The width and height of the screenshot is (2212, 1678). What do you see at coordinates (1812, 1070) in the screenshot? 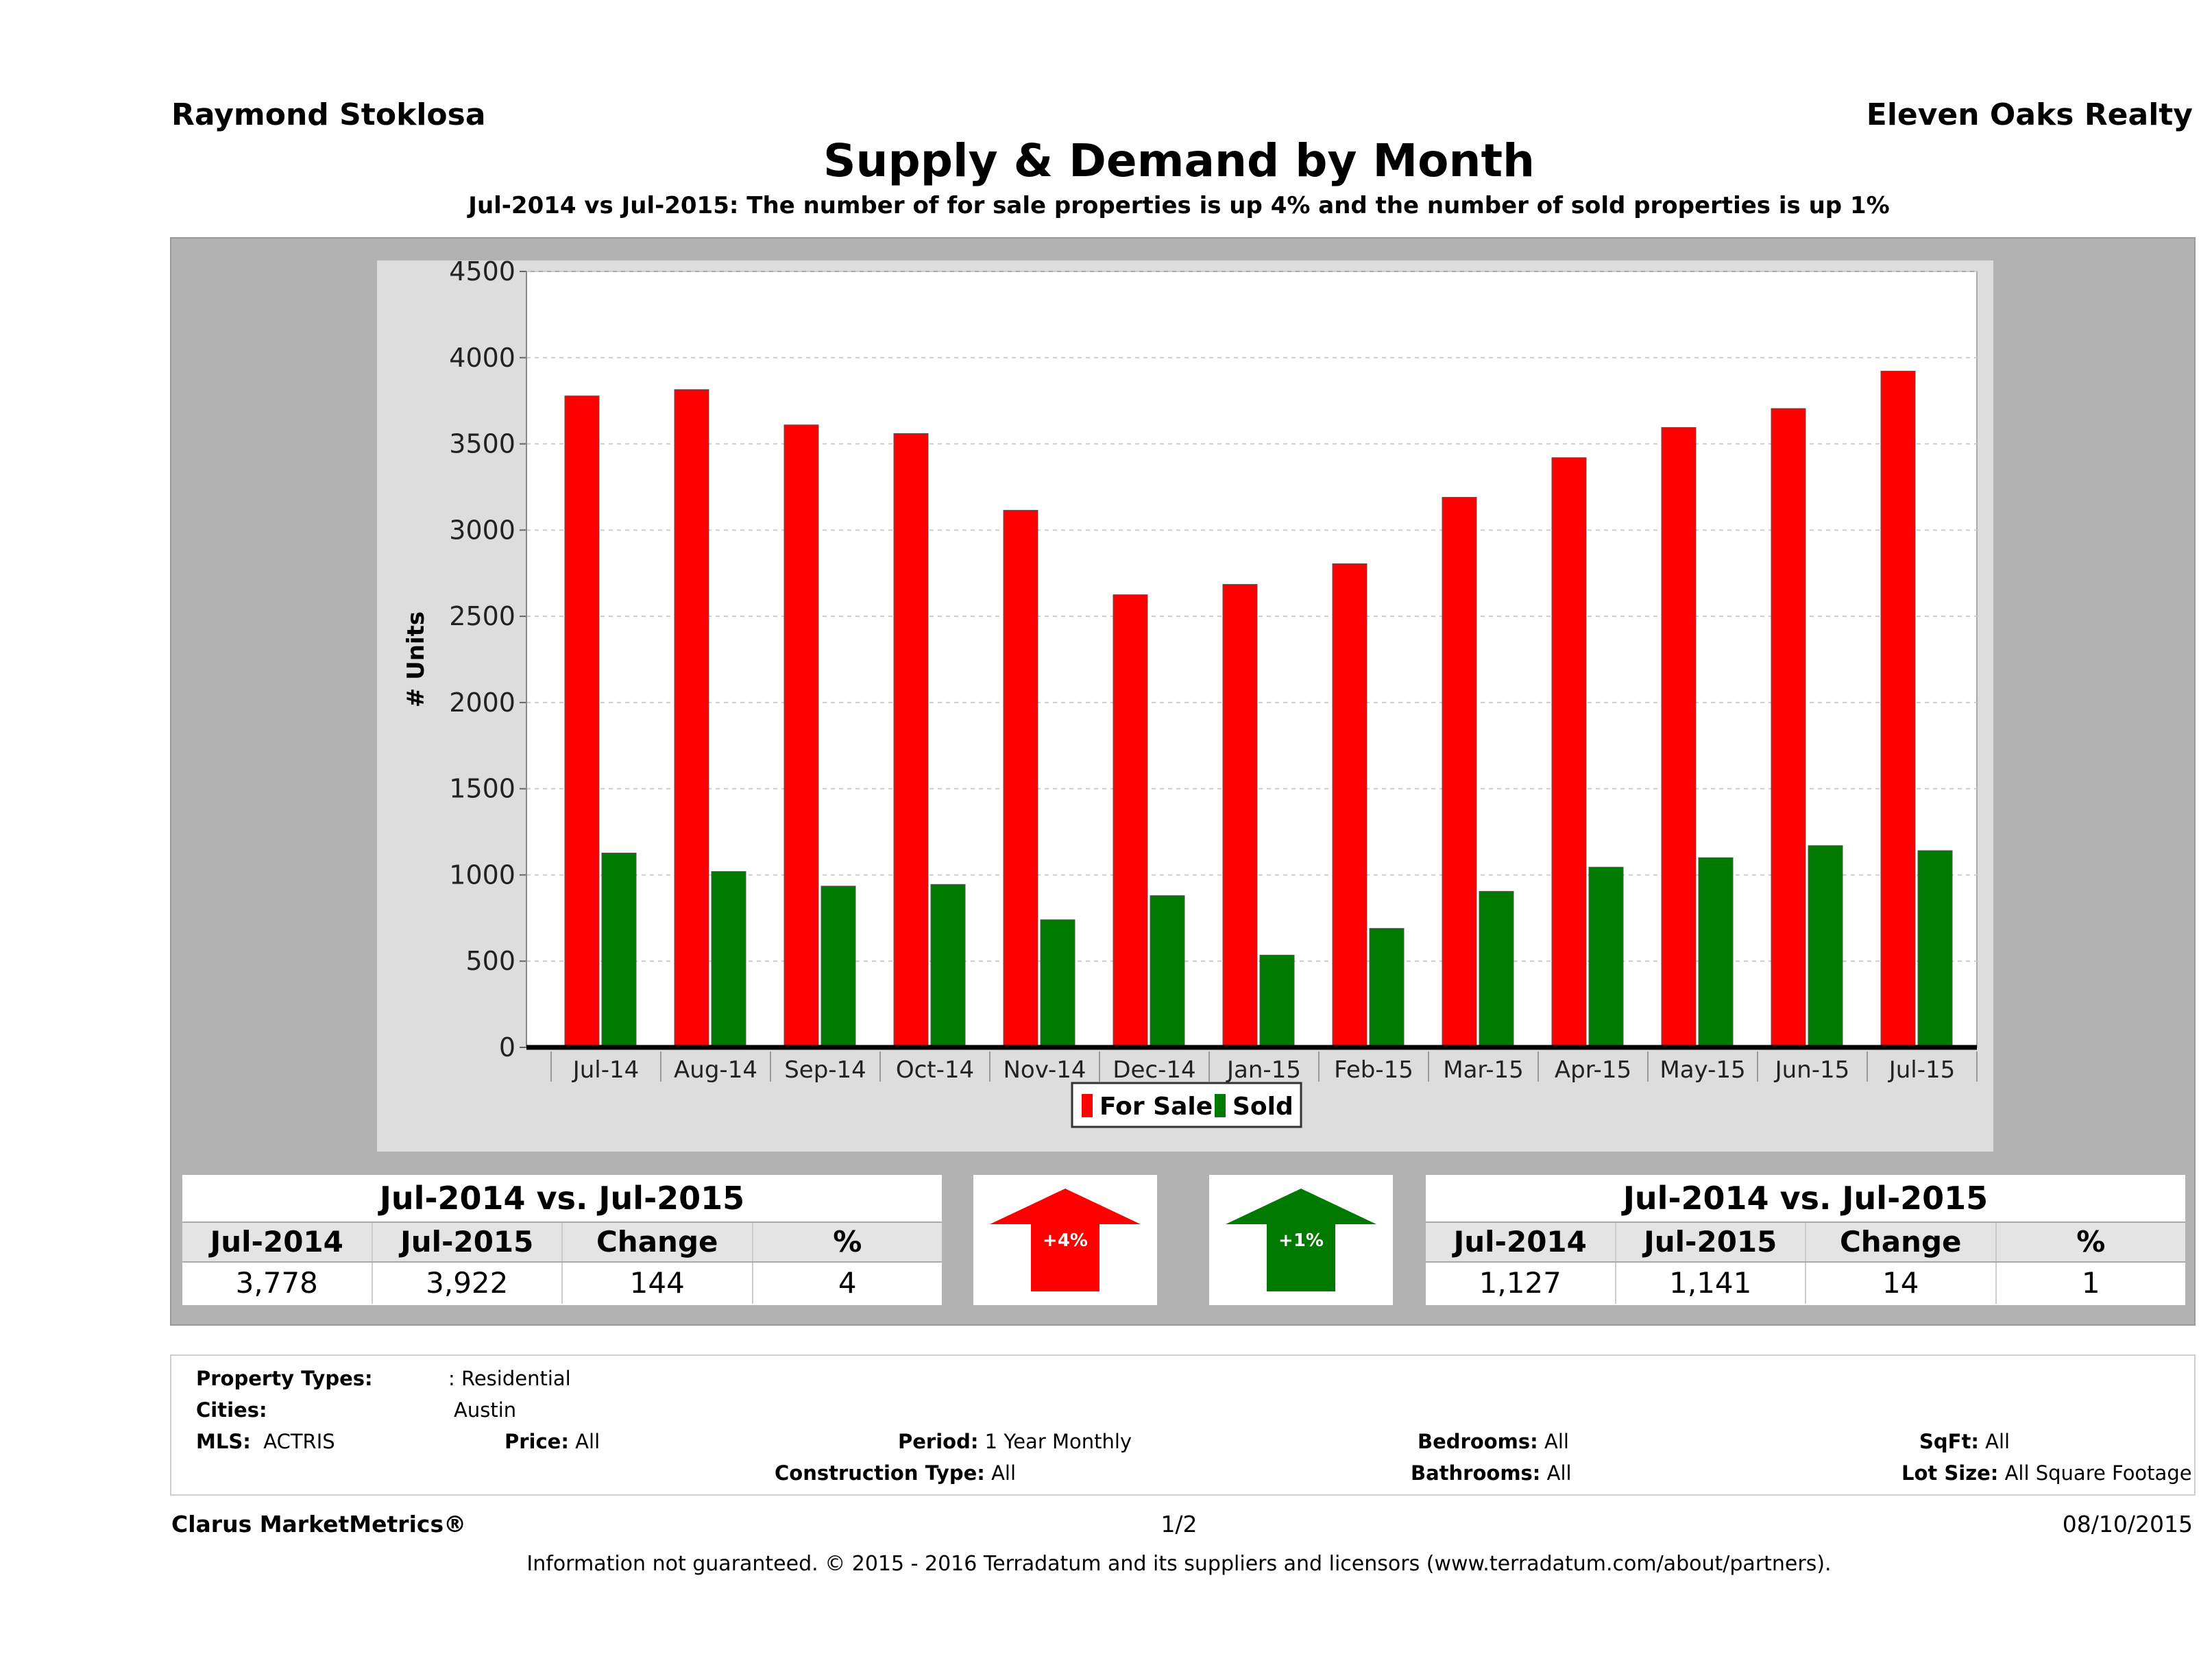
I see `x-tick-label: Jun-15` at bounding box center [1812, 1070].